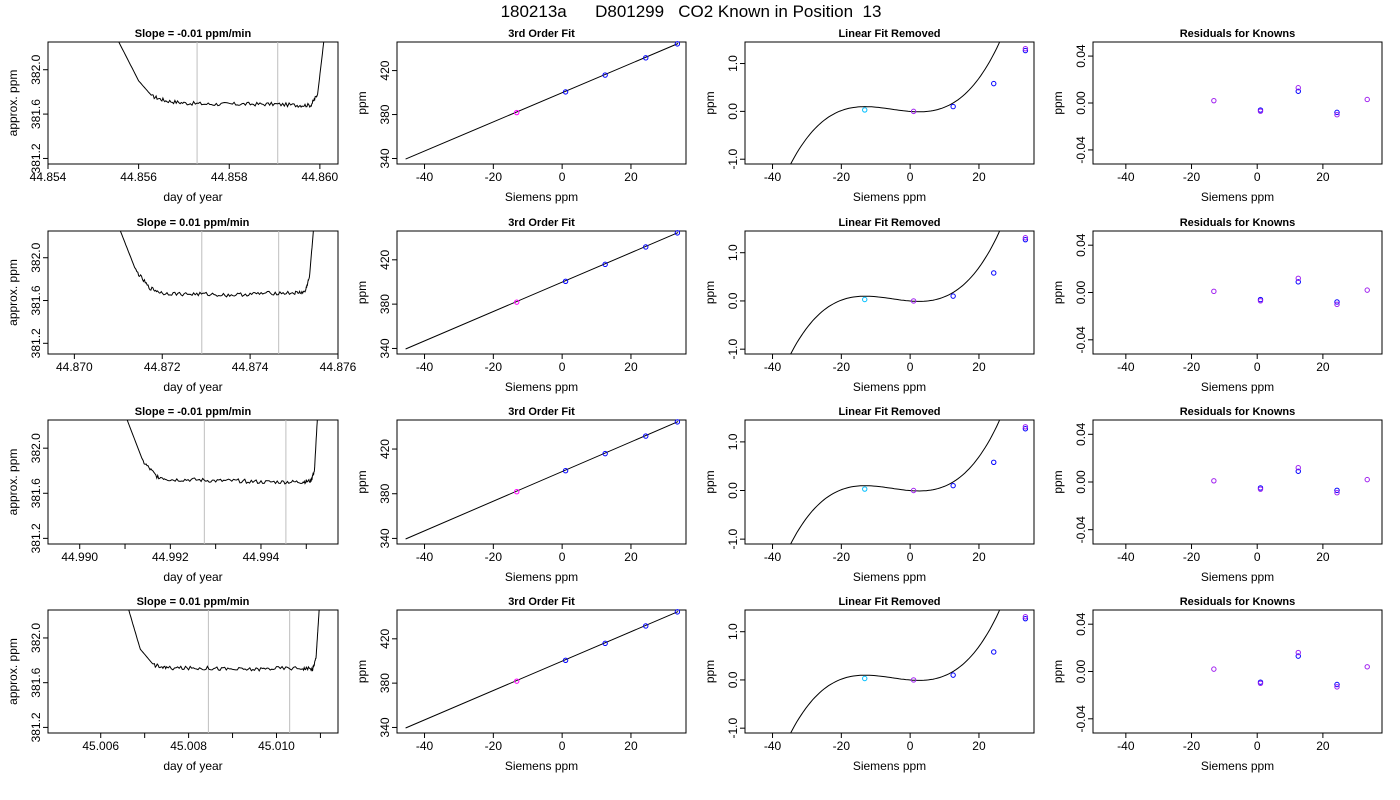  Describe the element at coordinates (1238, 412) in the screenshot. I see `panel-title: Residuals for Knowns` at that location.